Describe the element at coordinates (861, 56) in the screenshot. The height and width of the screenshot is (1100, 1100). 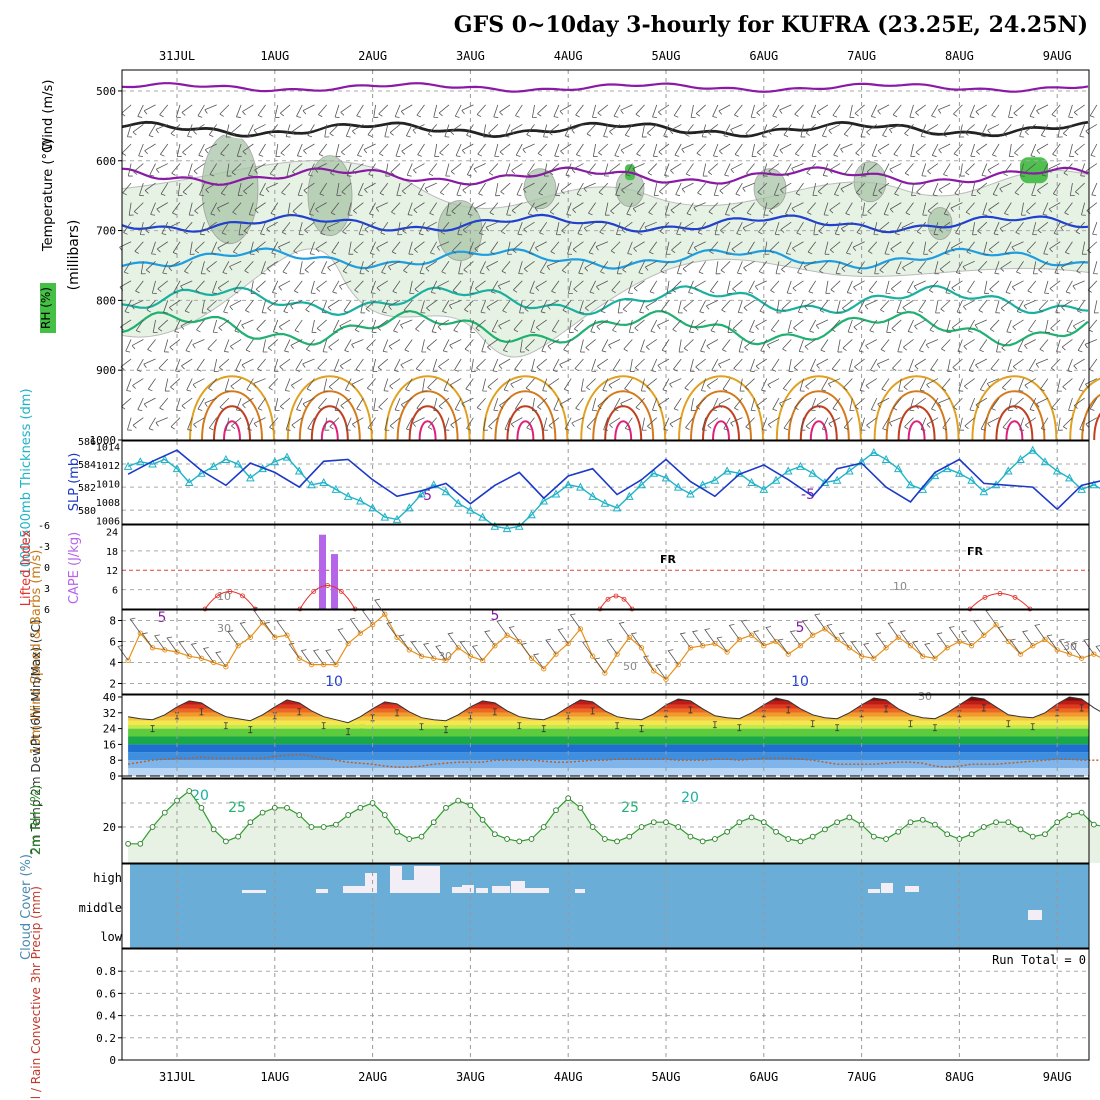
I see `date-label: 7AUG` at that location.